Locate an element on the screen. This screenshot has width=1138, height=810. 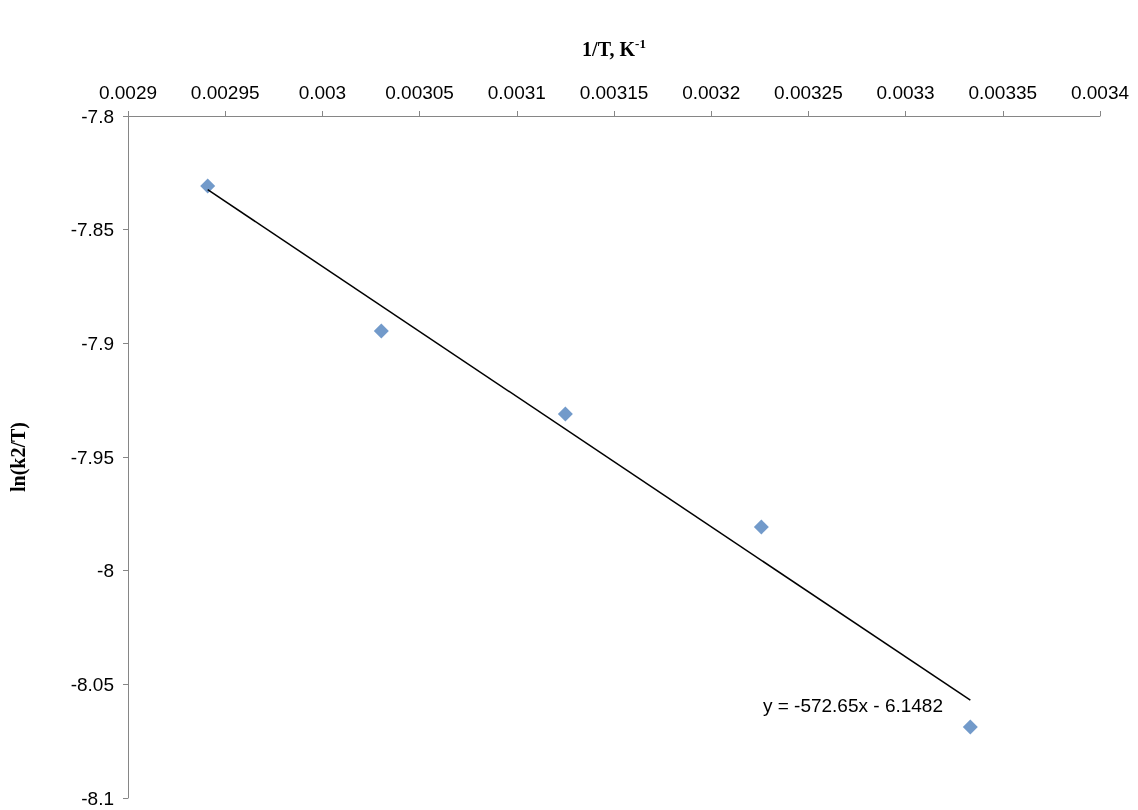
y-tick-label: -8 is located at coordinates (105, 571).